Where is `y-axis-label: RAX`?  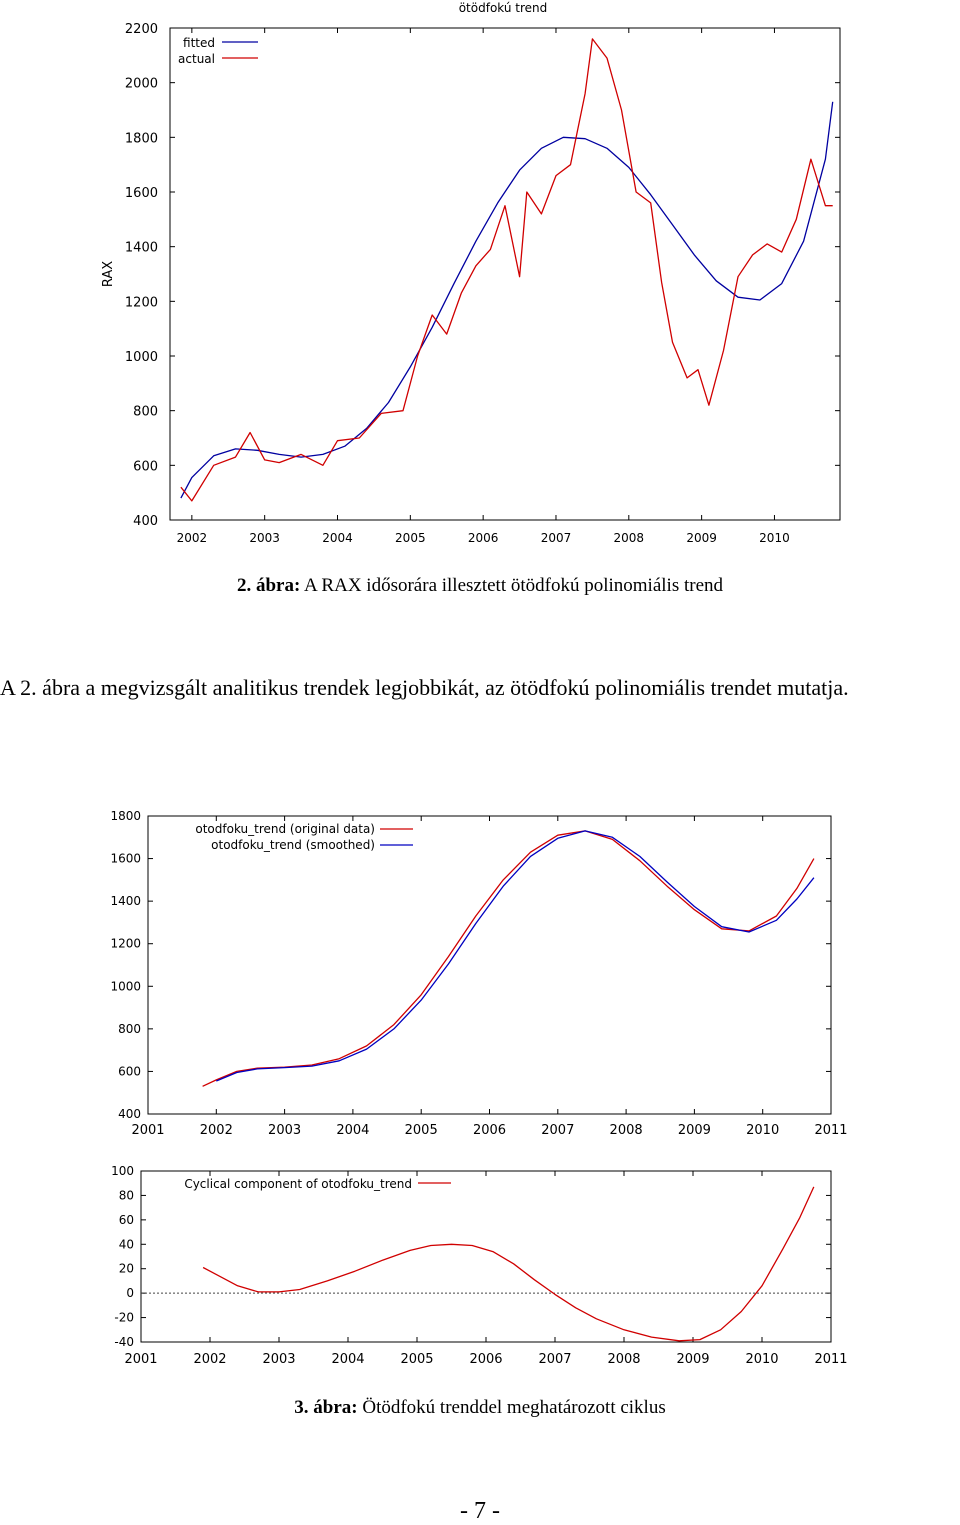 y-axis-label: RAX is located at coordinates (108, 274).